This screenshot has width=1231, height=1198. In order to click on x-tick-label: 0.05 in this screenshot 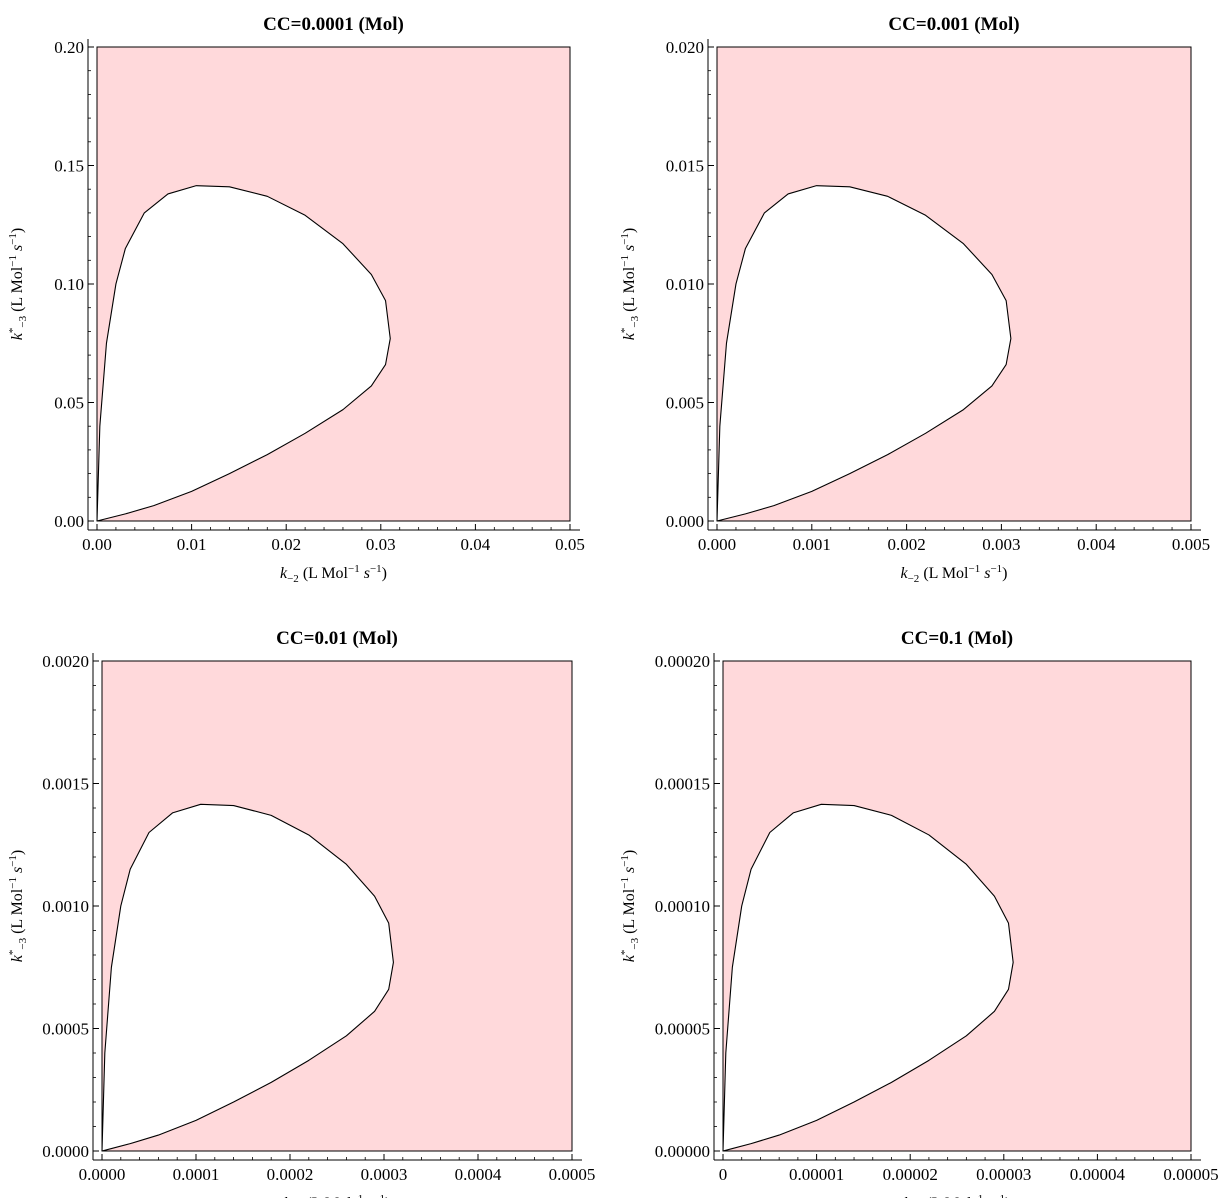, I will do `click(570, 544)`.